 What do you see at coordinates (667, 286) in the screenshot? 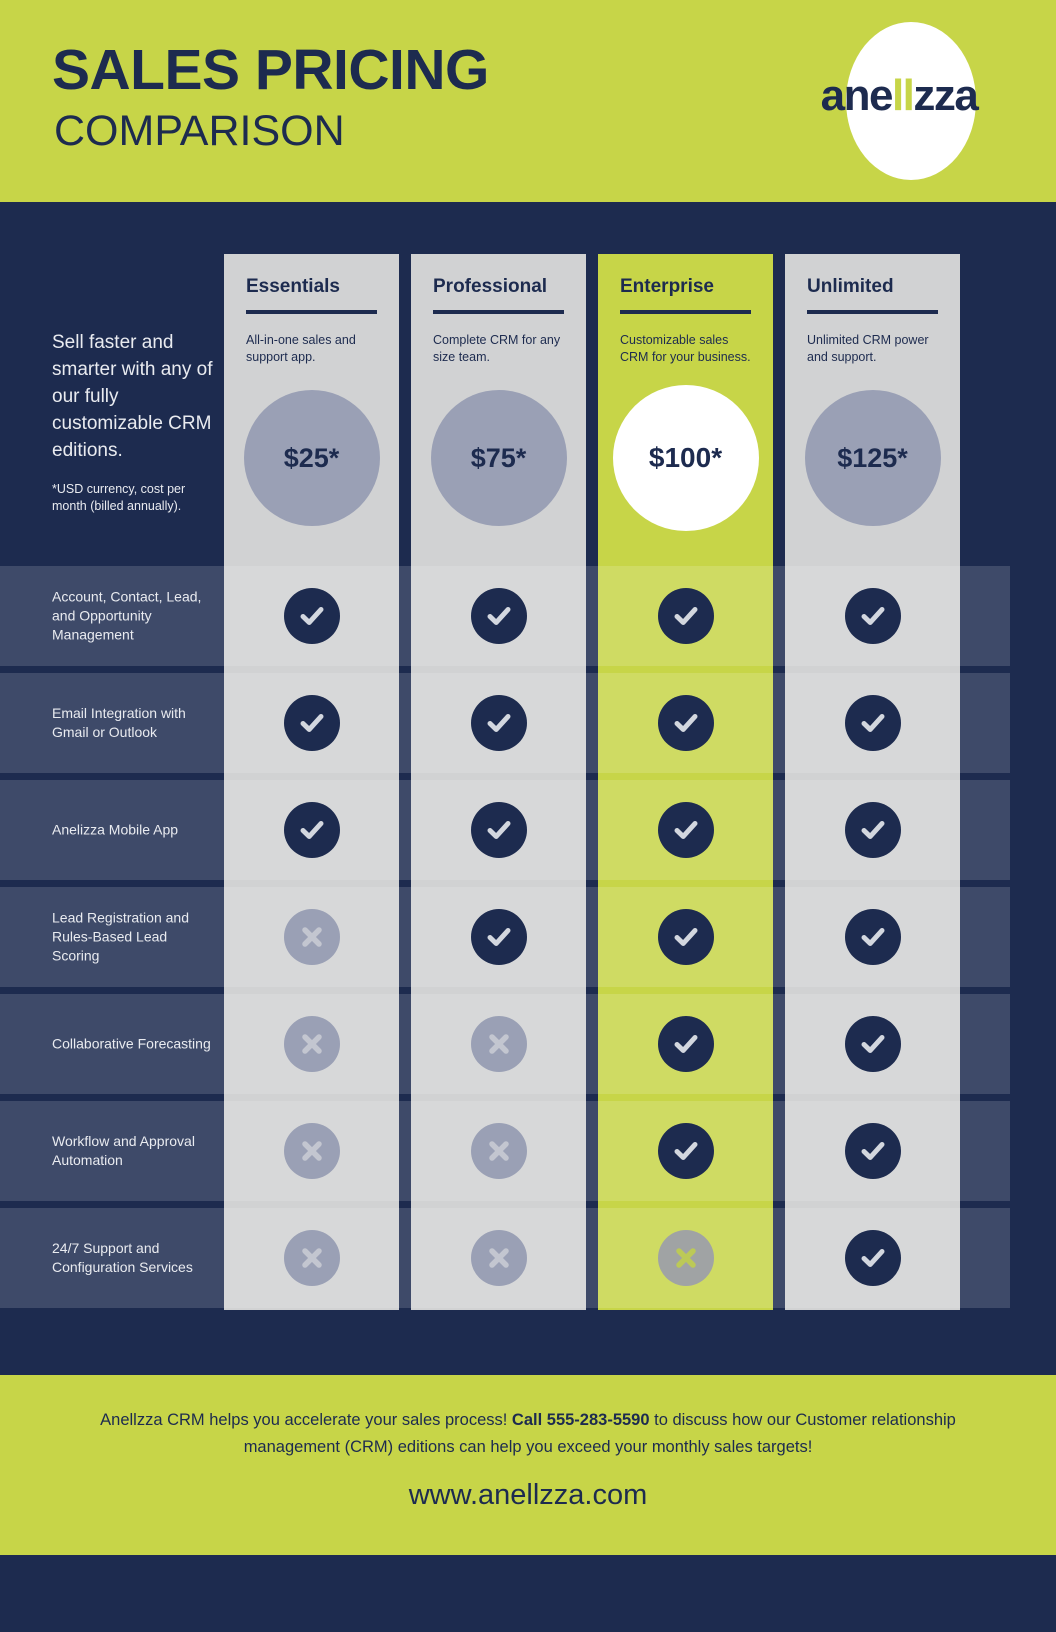
I see `plan-name: Enterprise` at bounding box center [667, 286].